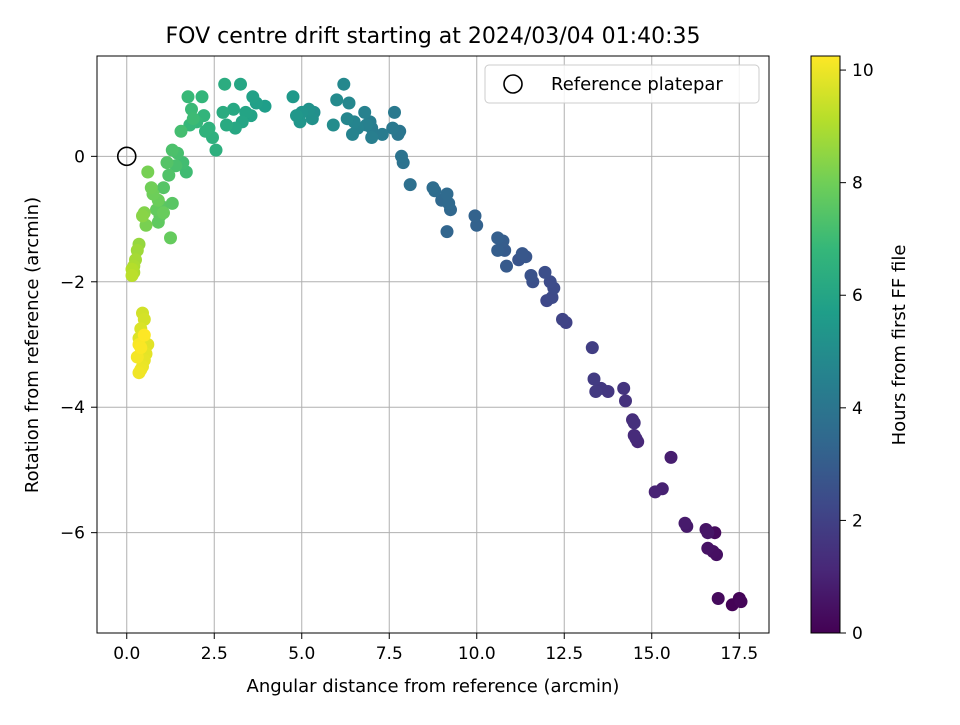 The width and height of the screenshot is (960, 725). I want to click on legend: Reference platepar, so click(622, 84).